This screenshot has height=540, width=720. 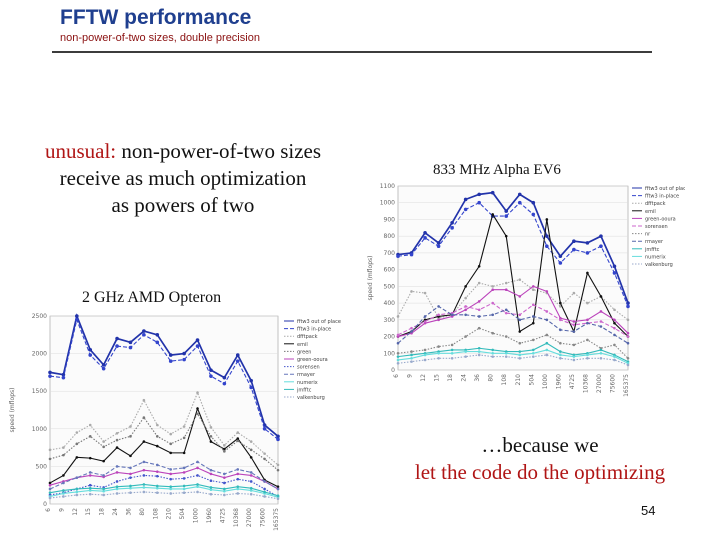 I want to click on unusual-highlight: unusual:, so click(x=80, y=151).